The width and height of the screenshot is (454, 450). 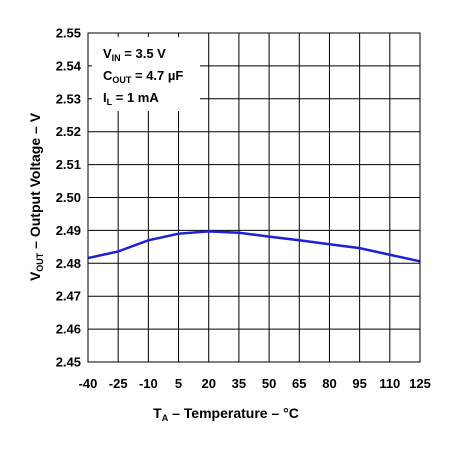 I want to click on y-tick-label: 2.45, so click(x=68, y=362).